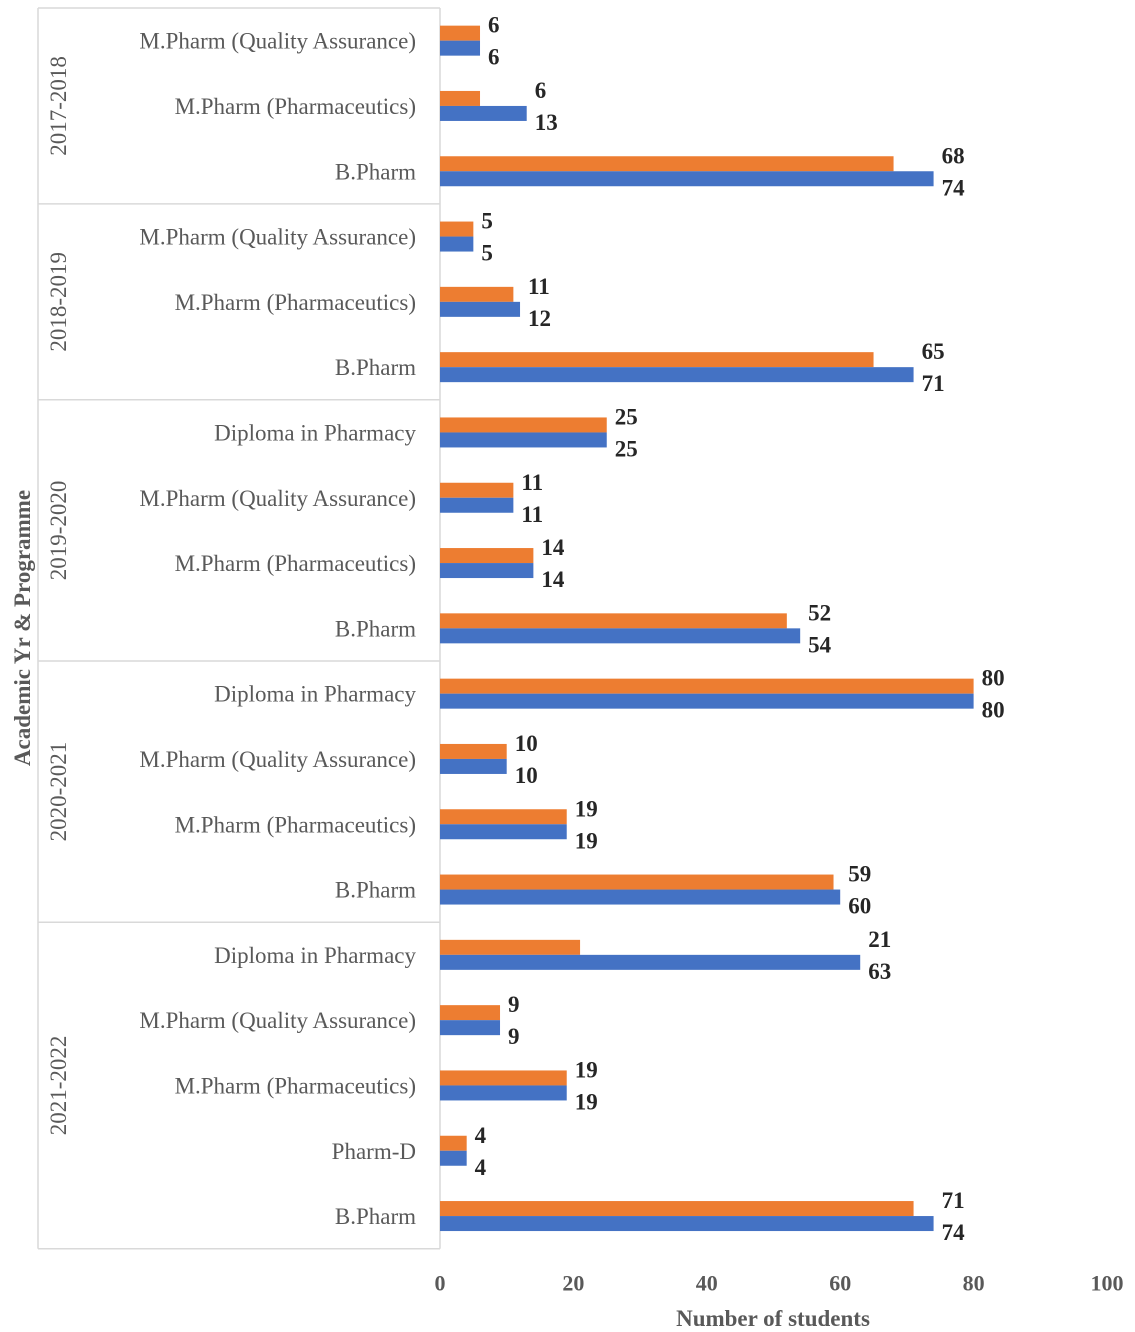 The width and height of the screenshot is (1135, 1332). I want to click on x-axis-ticks: 0 20 40 60 80 100, so click(779, 1283).